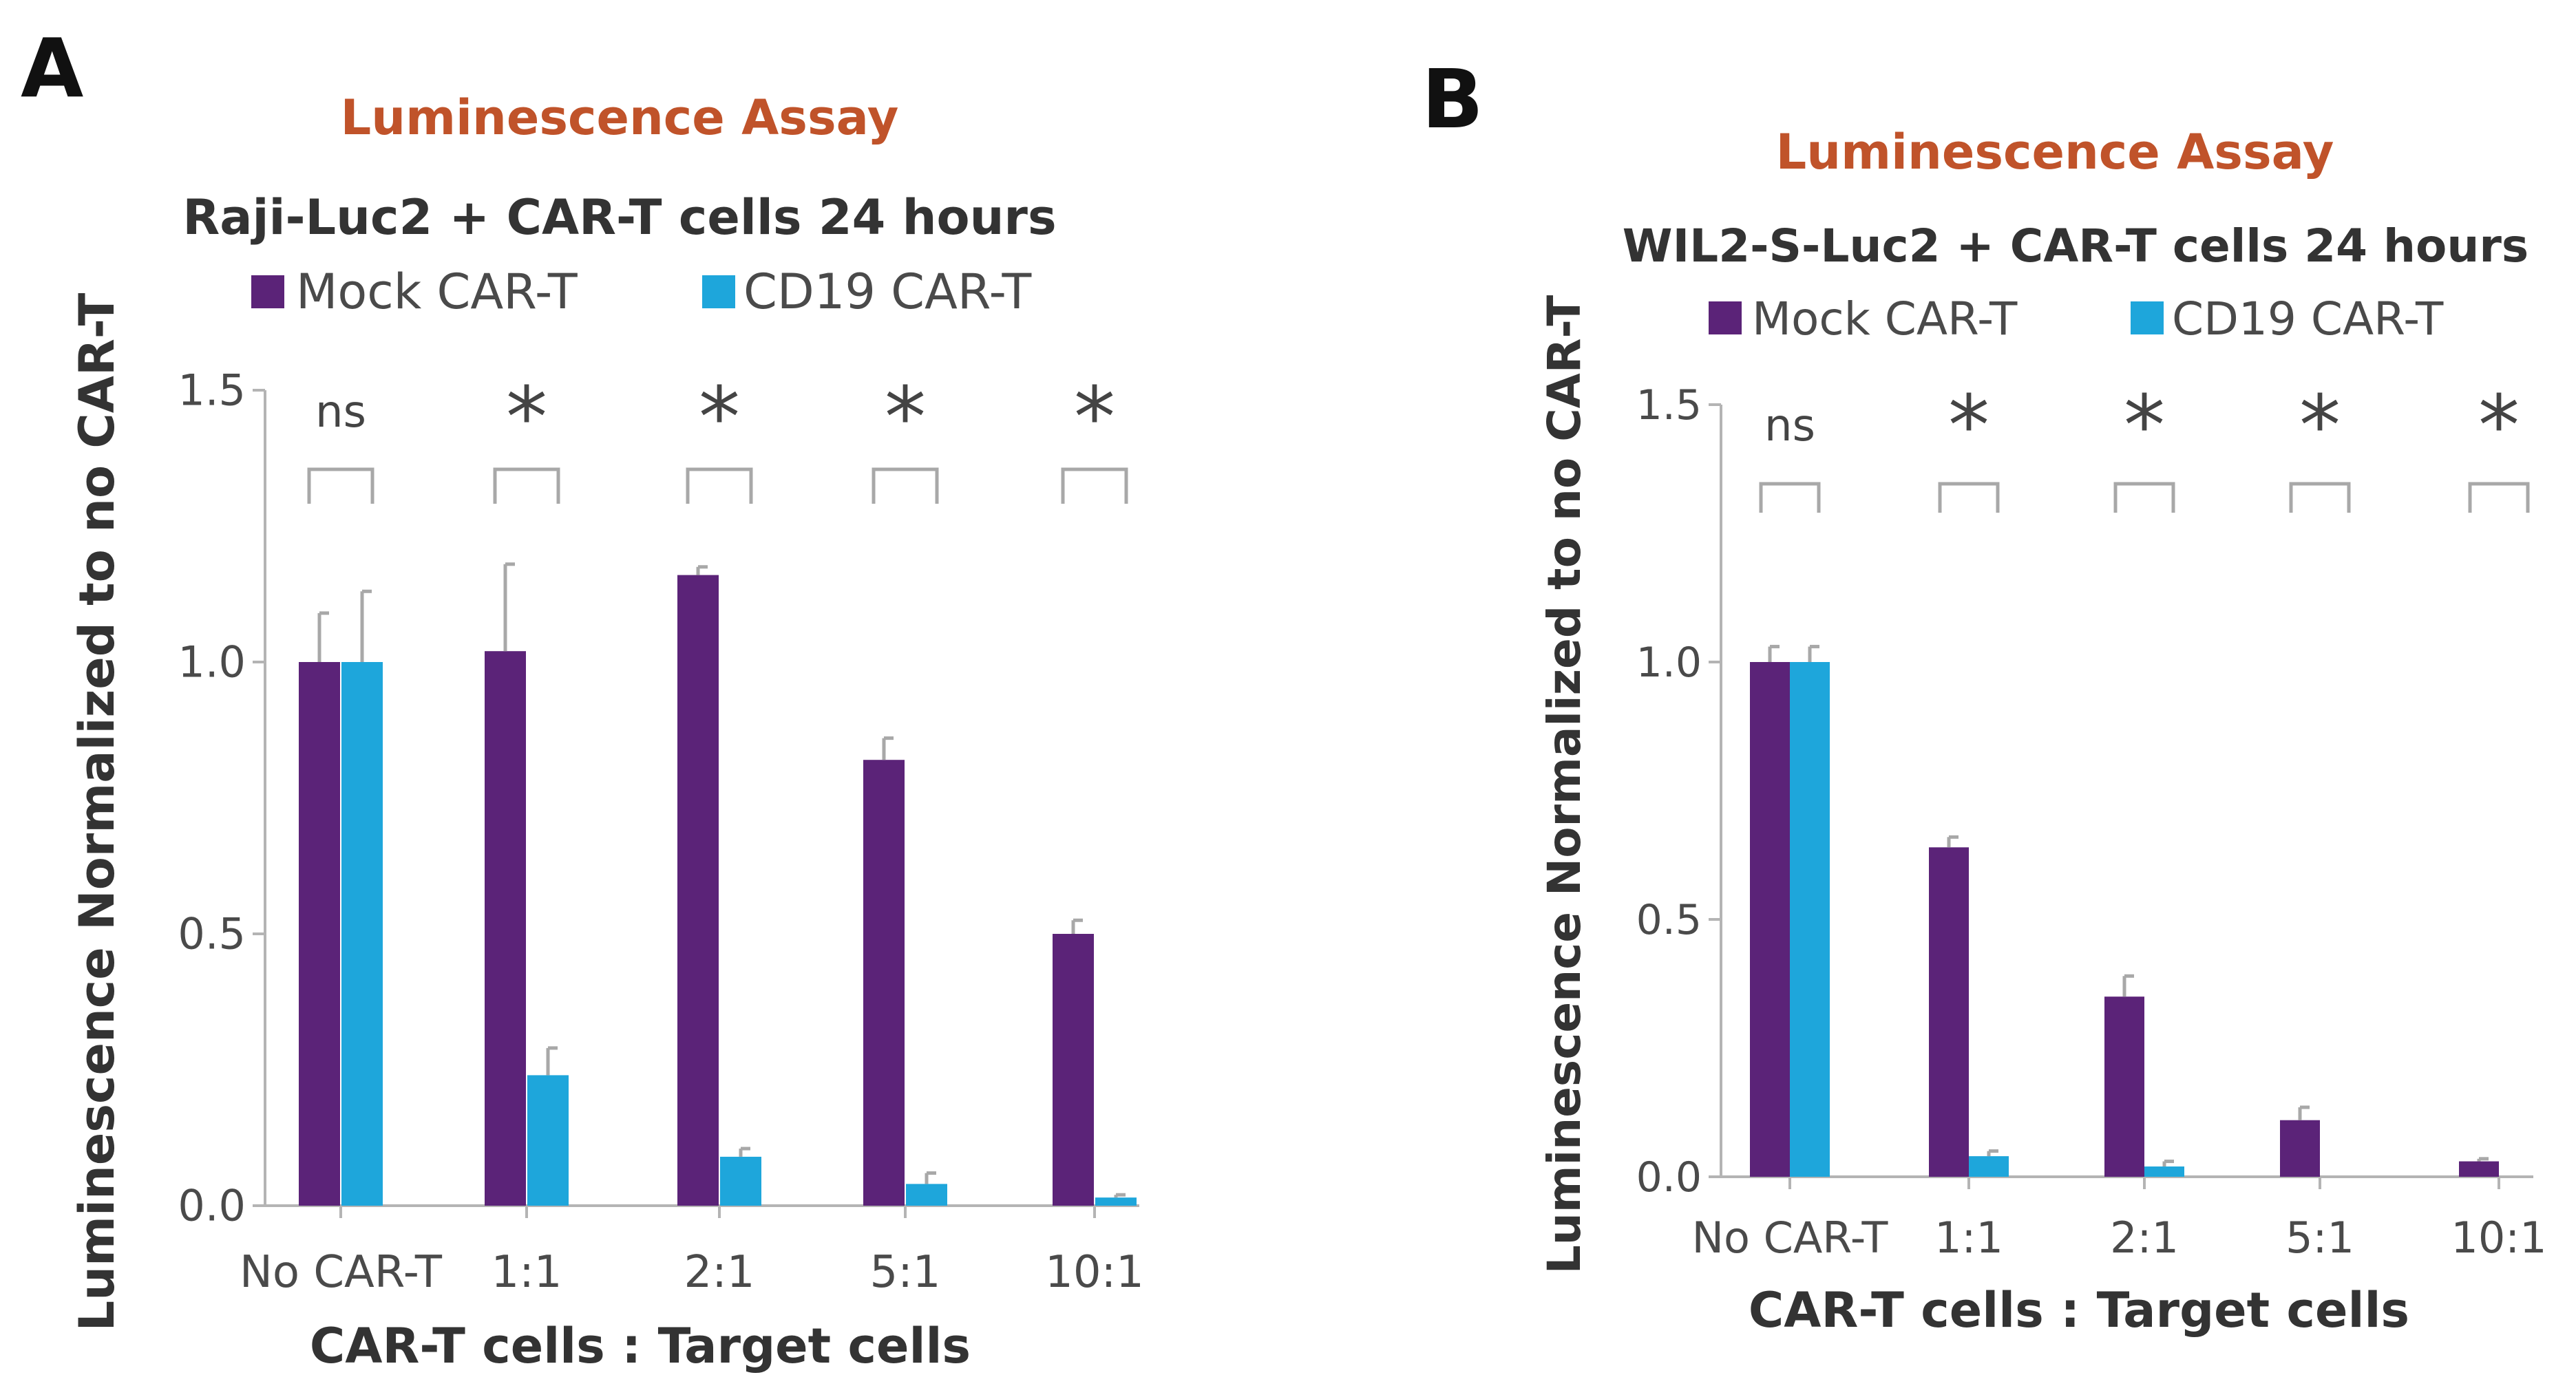 This screenshot has height=1397, width=2576. Describe the element at coordinates (212, 934) in the screenshot. I see `panel-a-y-tick-label: 0.5` at that location.